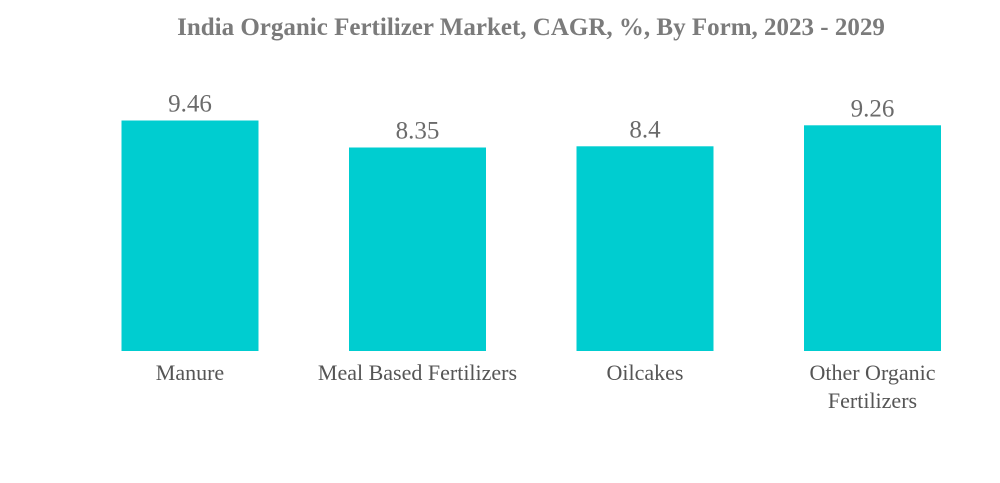  I want to click on bar-value-label-3: 9.26, so click(873, 108).